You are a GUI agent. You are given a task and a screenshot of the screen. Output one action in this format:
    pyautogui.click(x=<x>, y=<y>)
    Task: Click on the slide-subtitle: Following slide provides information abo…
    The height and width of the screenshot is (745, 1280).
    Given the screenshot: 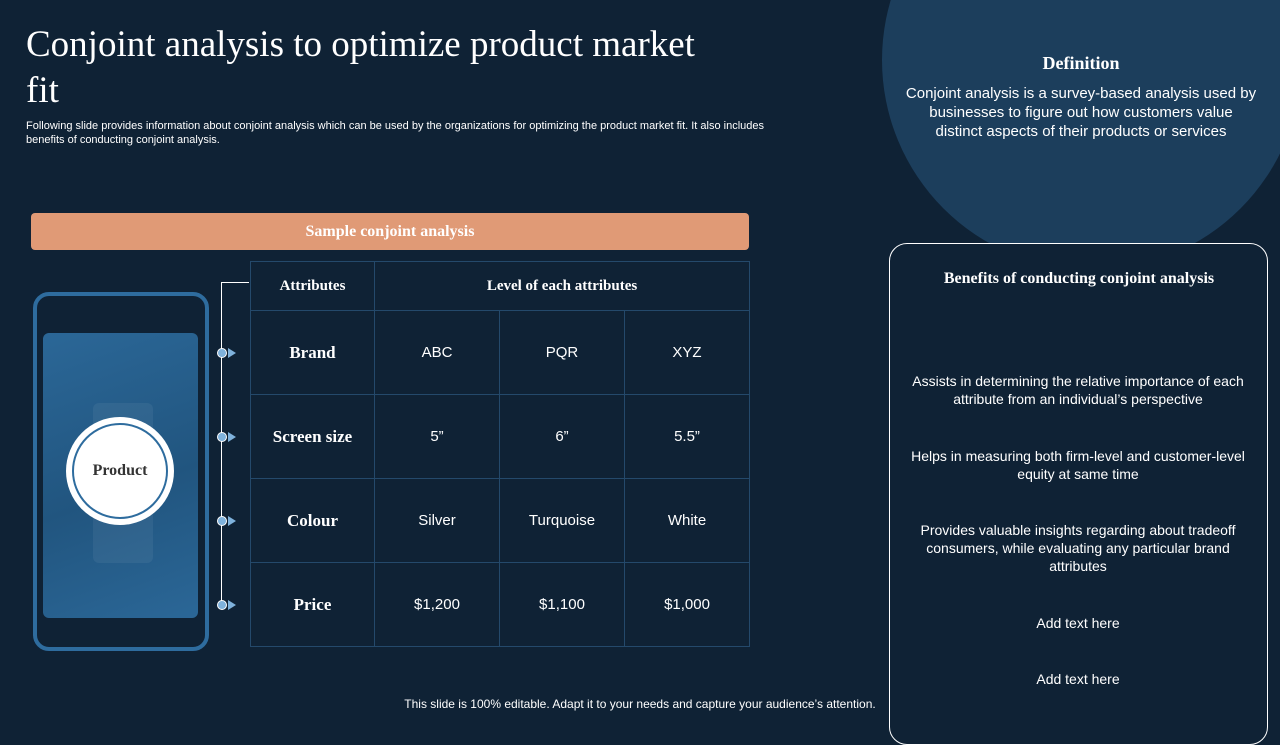 What is the action you would take?
    pyautogui.click(x=395, y=133)
    